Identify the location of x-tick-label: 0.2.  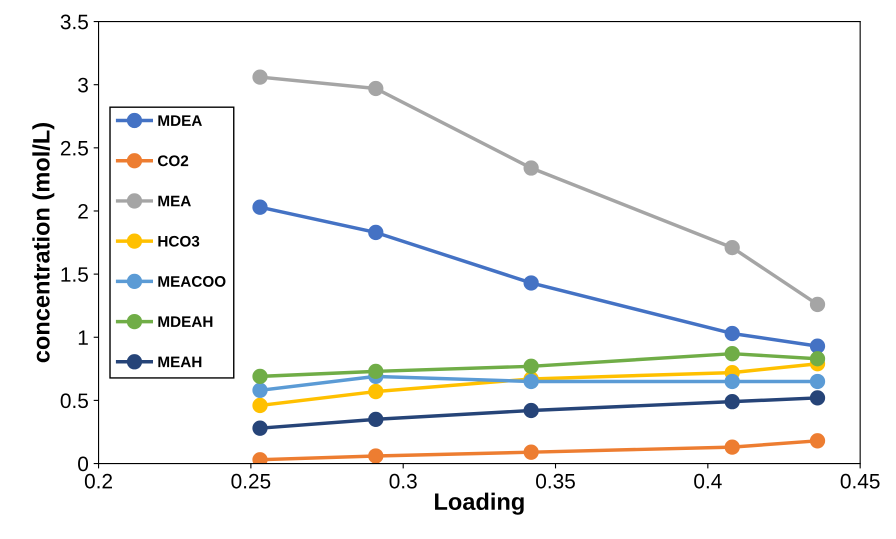
(98, 481).